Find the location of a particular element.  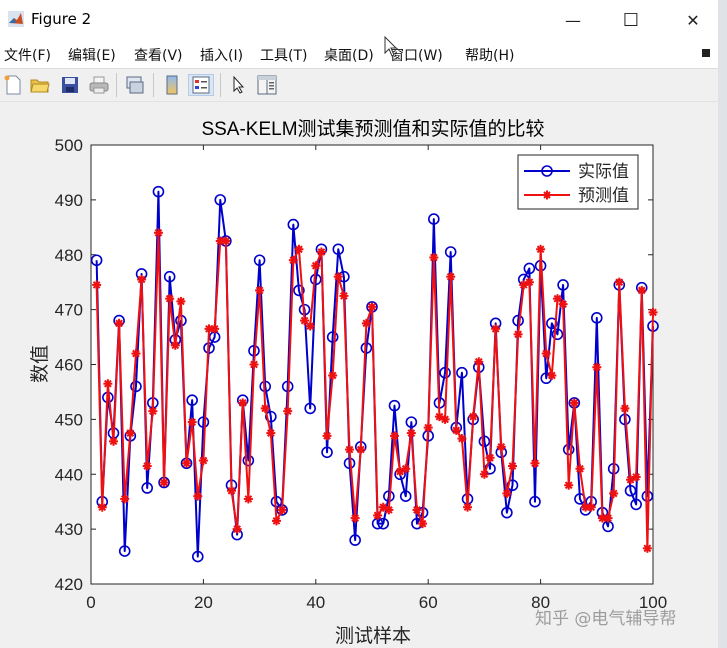

legend-label: 预测值 is located at coordinates (603, 195).